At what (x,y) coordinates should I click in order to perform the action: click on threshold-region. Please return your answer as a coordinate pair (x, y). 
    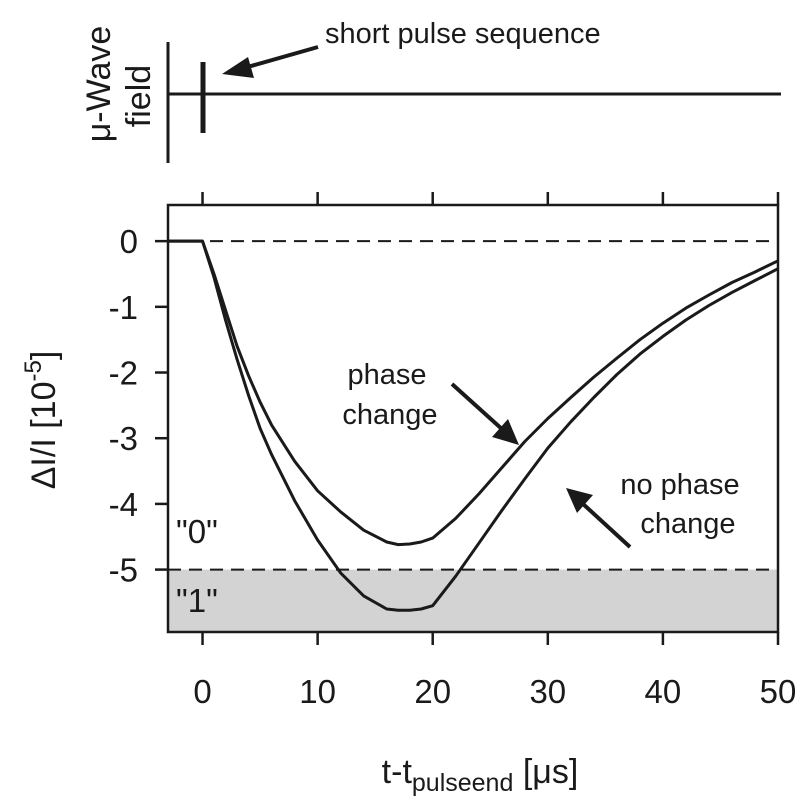
    Looking at the image, I should click on (473, 600).